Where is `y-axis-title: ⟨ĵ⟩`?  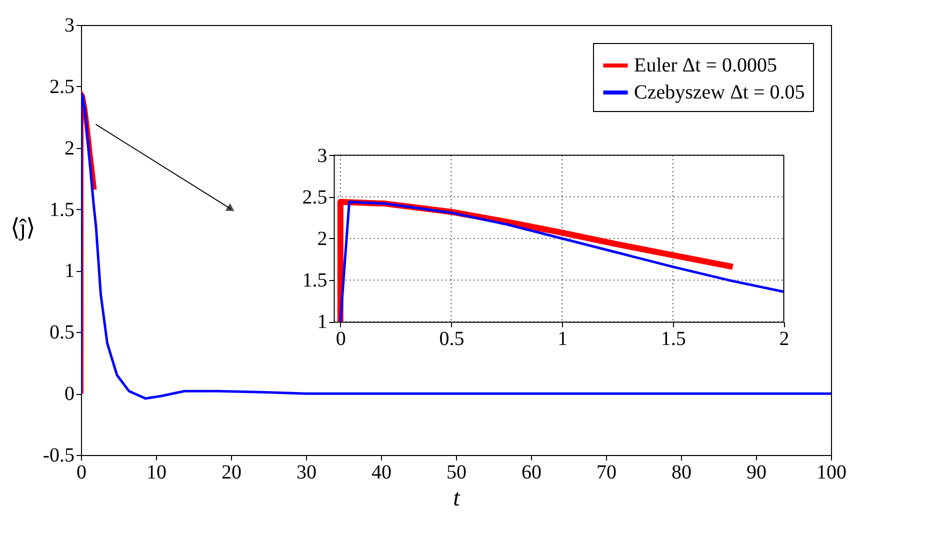
y-axis-title: ⟨ĵ⟩ is located at coordinates (23, 229).